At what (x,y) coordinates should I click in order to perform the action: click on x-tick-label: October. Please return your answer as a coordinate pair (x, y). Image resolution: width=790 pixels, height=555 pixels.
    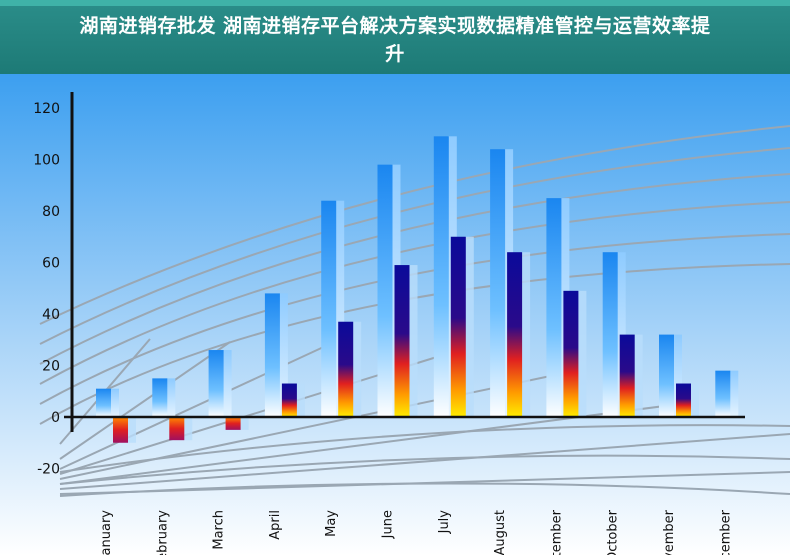
    Looking at the image, I should click on (613, 532).